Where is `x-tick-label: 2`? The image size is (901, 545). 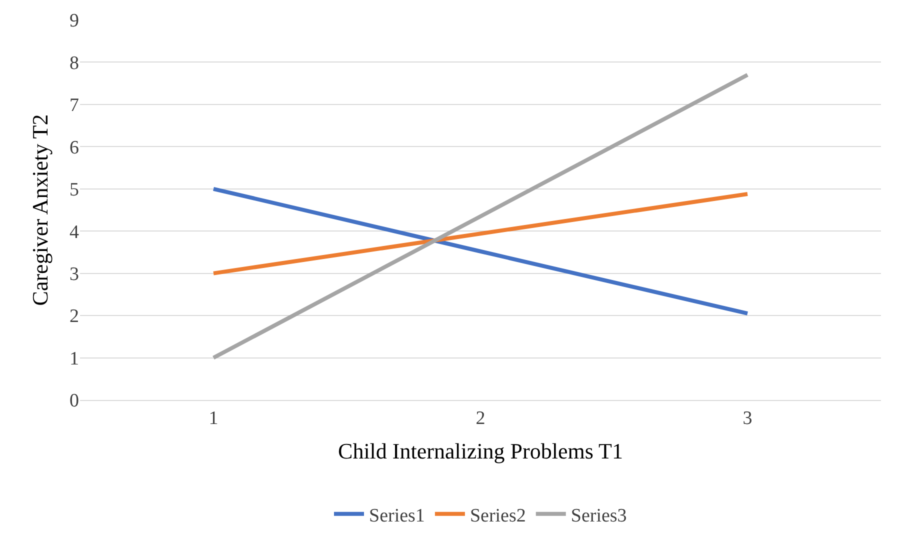
x-tick-label: 2 is located at coordinates (481, 418).